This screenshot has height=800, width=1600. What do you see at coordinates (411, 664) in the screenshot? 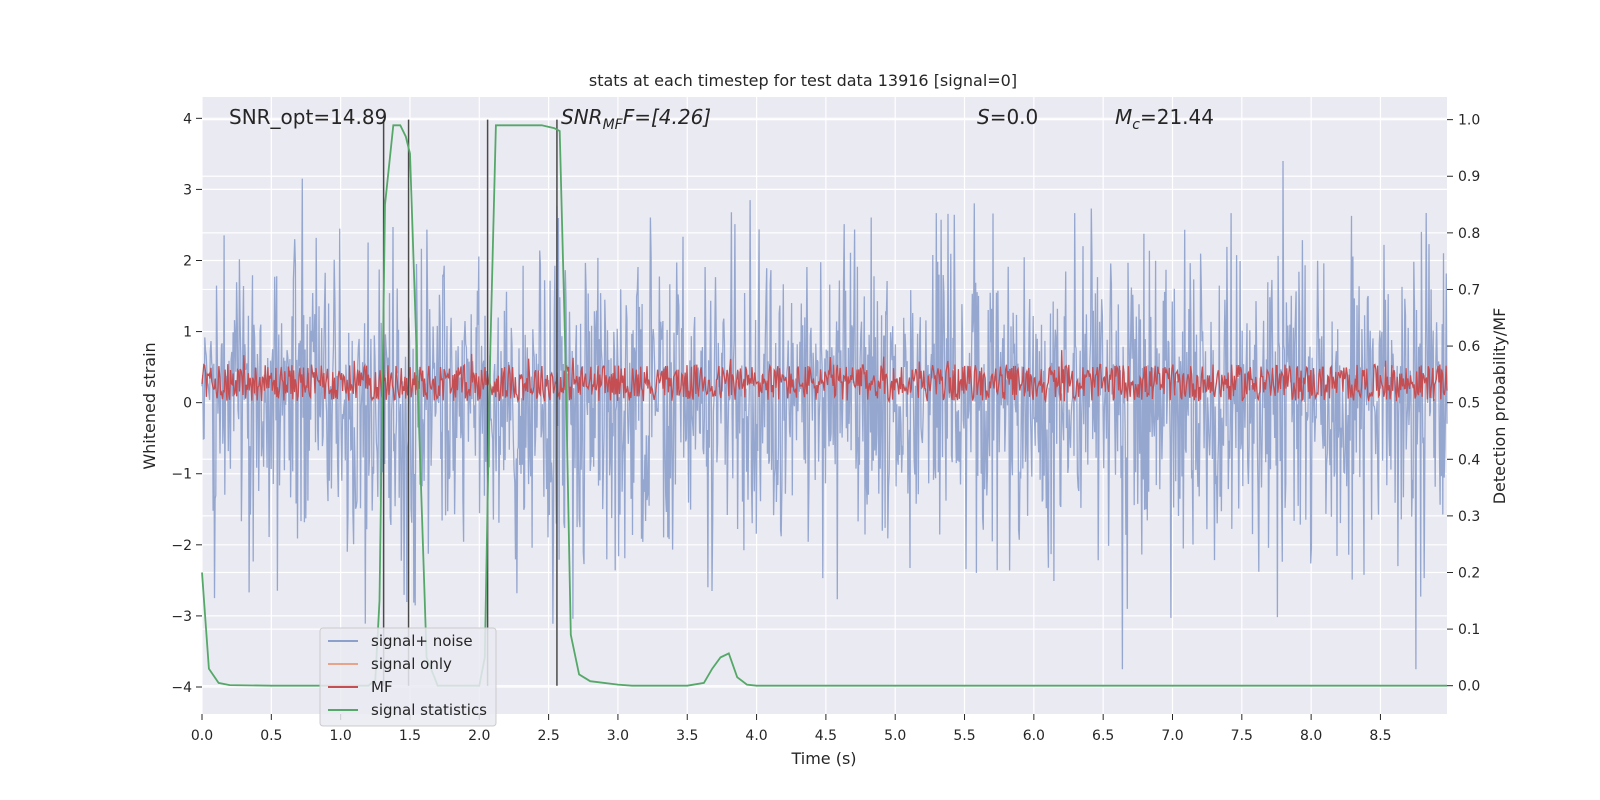
I see `legend-label-signal-only: signal only` at bounding box center [411, 664].